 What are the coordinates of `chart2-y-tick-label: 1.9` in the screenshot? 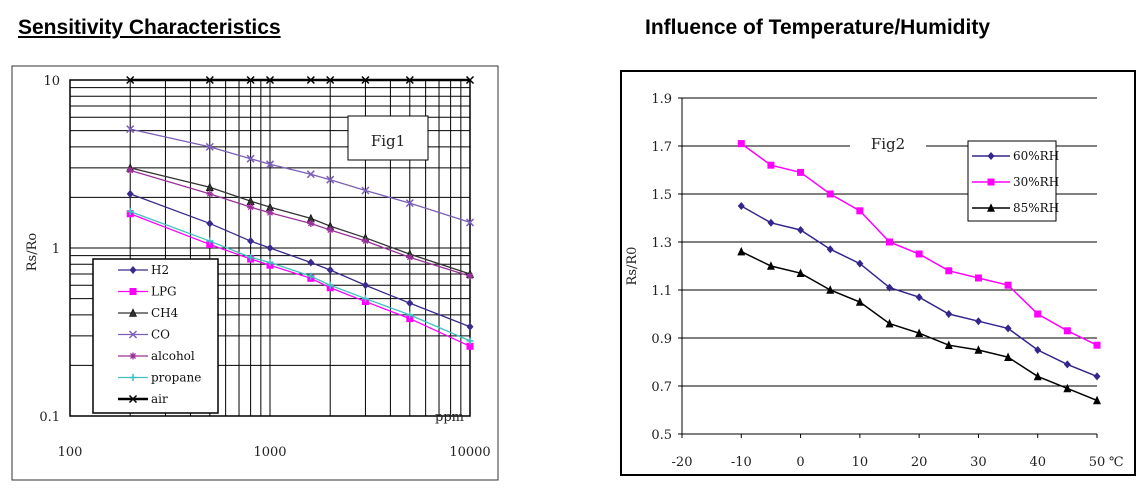 It's located at (661, 99).